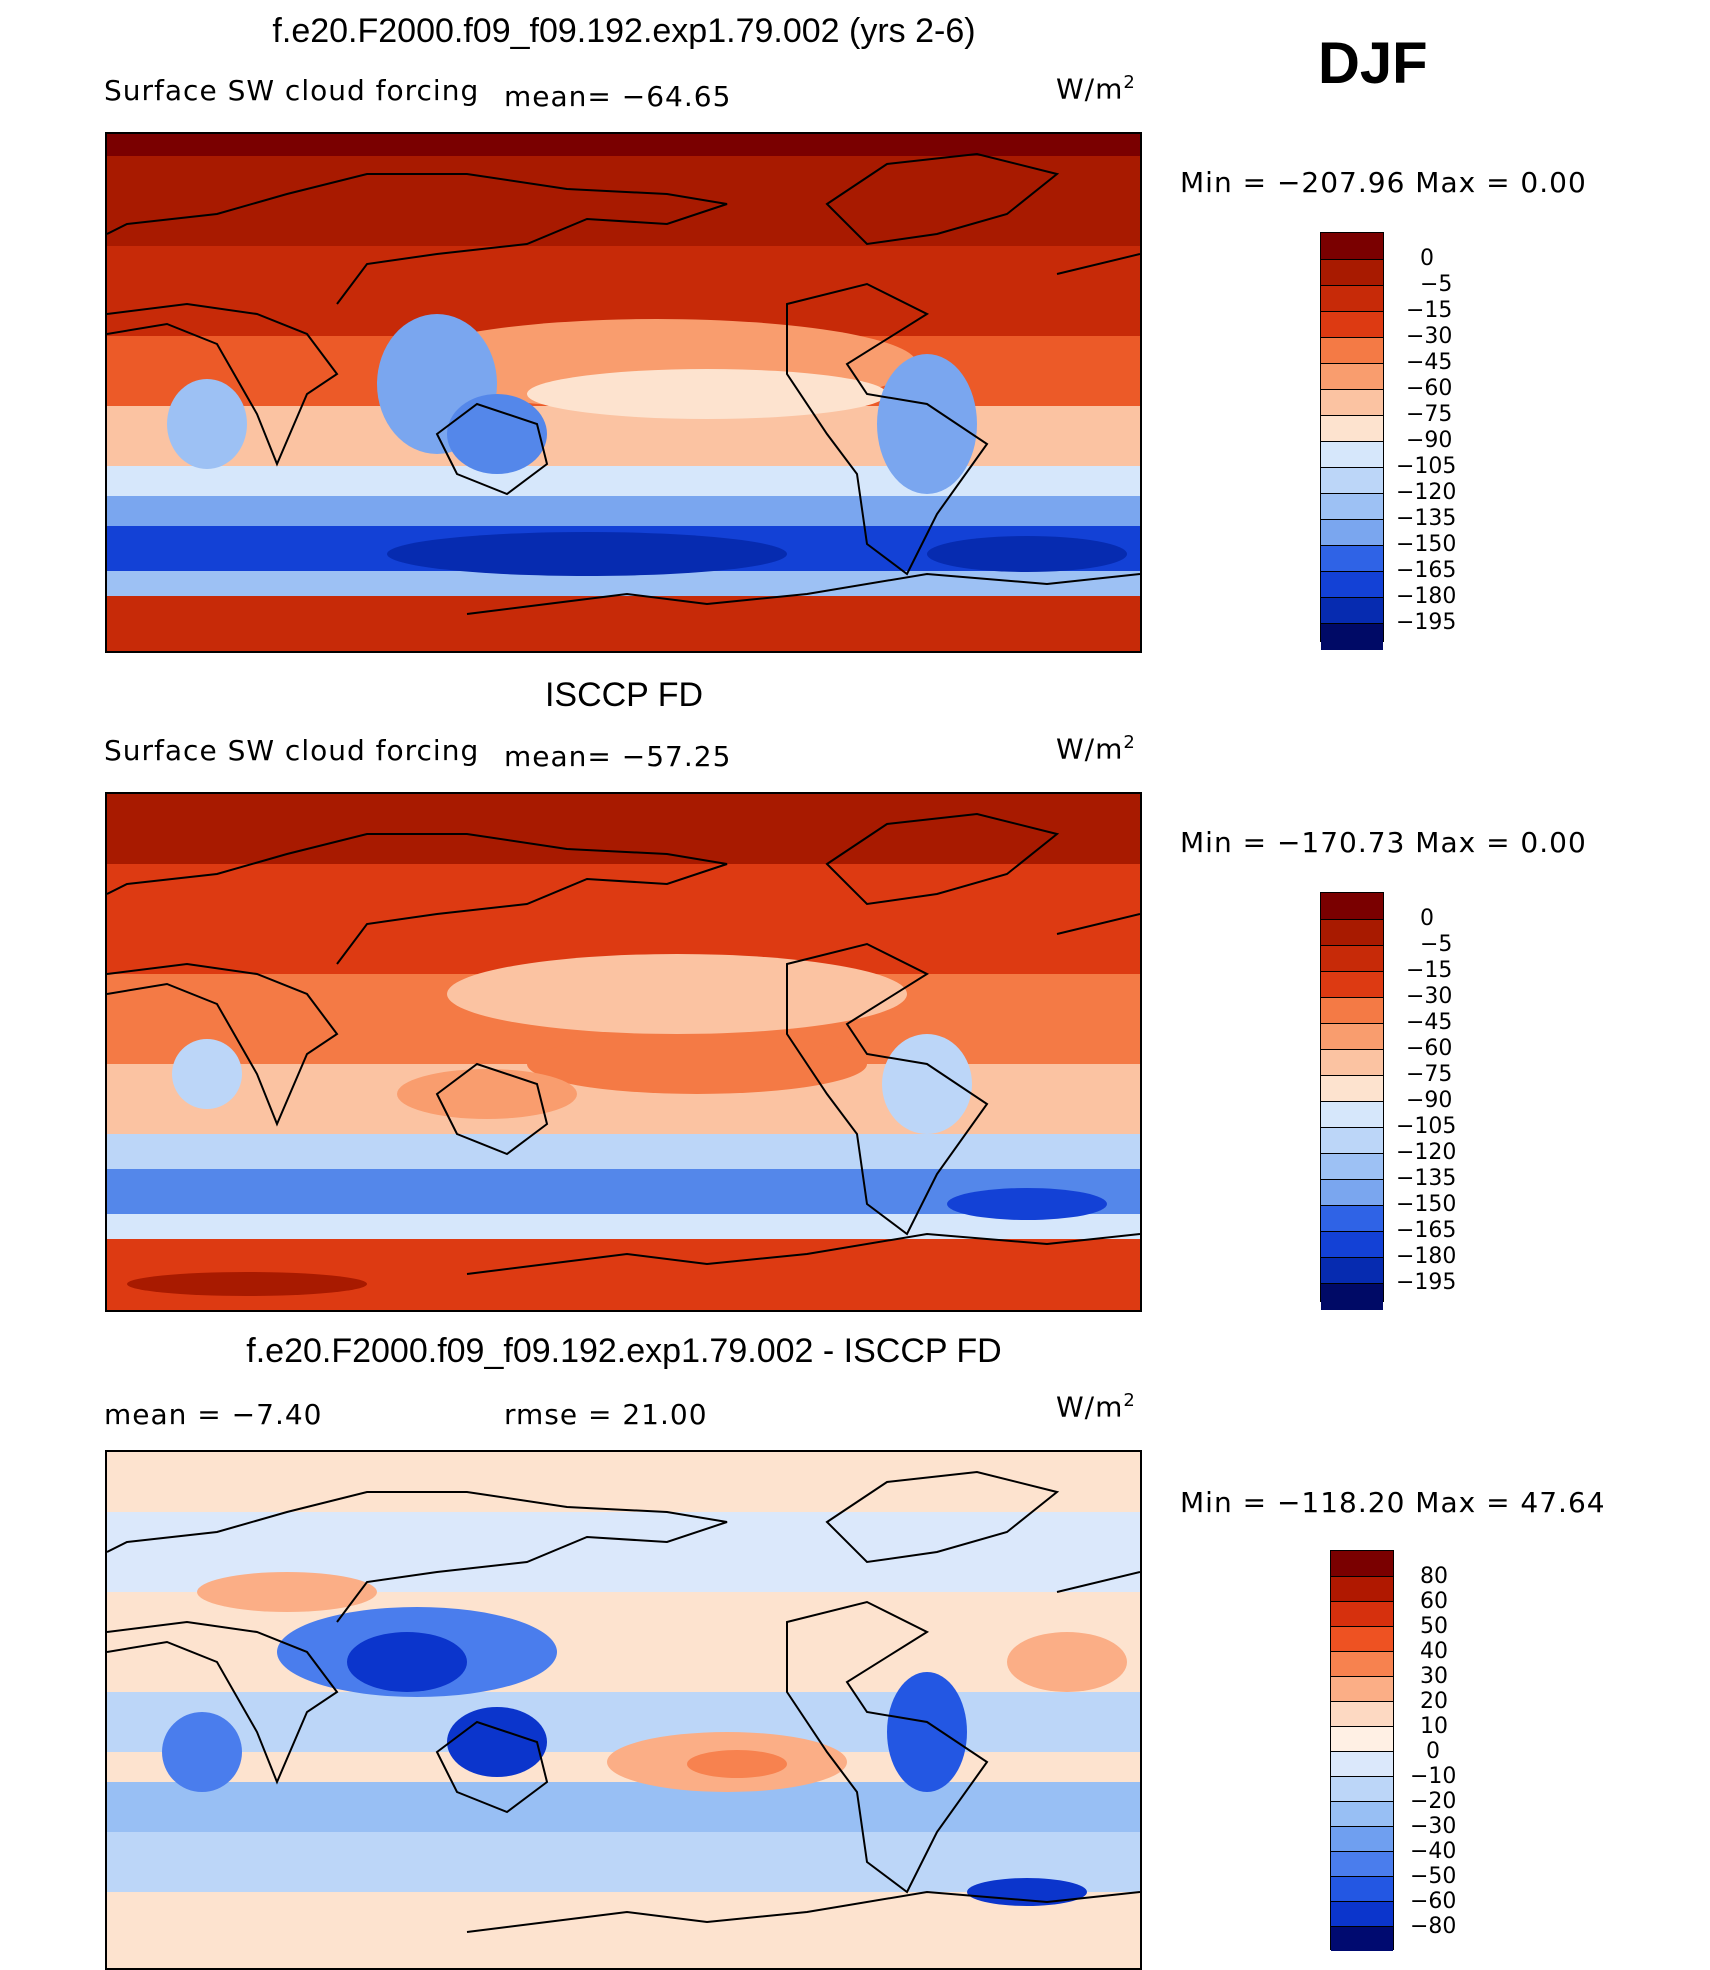 This screenshot has height=1970, width=1710. What do you see at coordinates (1434, 1701) in the screenshot?
I see `panel3-cbar-label: 20` at bounding box center [1434, 1701].